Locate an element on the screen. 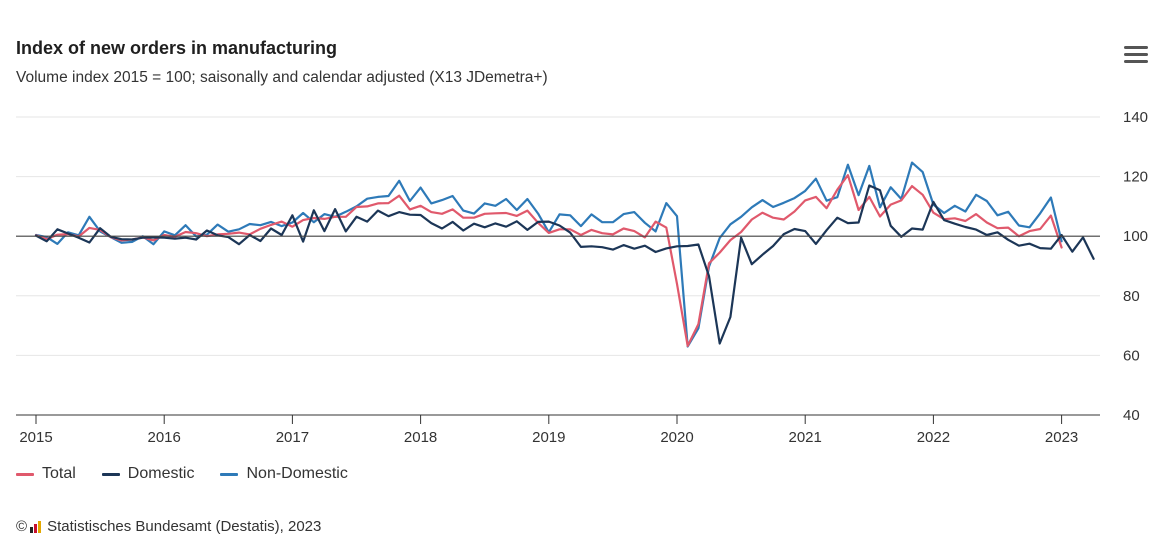 The width and height of the screenshot is (1161, 549). y-tick-label-60: 60 is located at coordinates (1131, 355).